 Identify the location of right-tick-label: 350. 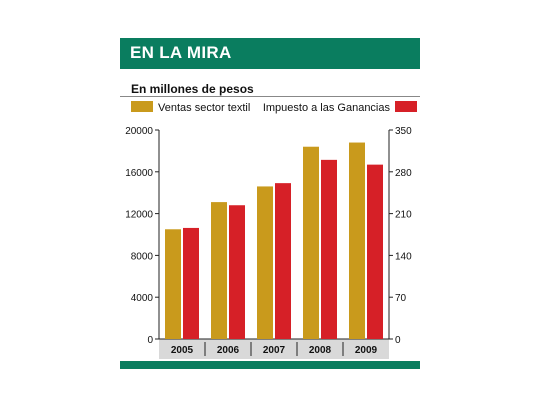
(403, 131).